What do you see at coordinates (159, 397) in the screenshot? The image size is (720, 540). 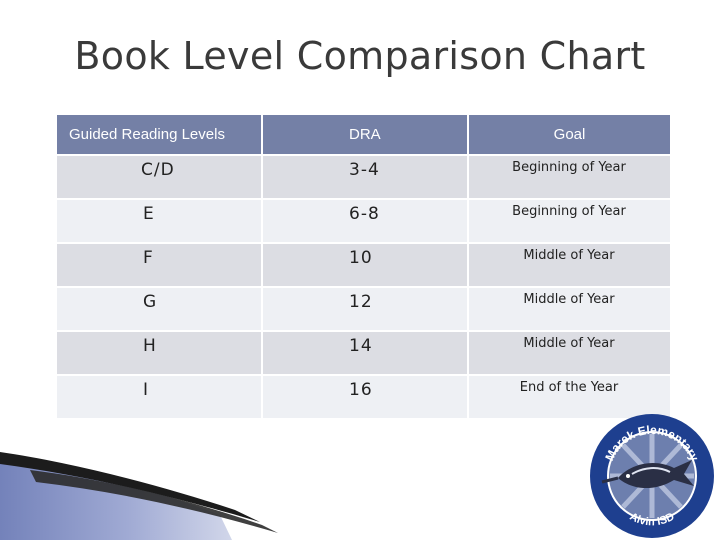 I see `cell-guided-level: I` at bounding box center [159, 397].